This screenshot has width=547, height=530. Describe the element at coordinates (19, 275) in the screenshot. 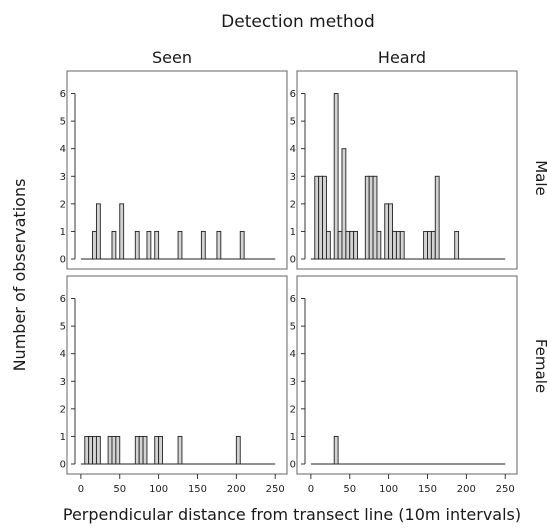

I see `y-axis-label: Number of observations` at that location.